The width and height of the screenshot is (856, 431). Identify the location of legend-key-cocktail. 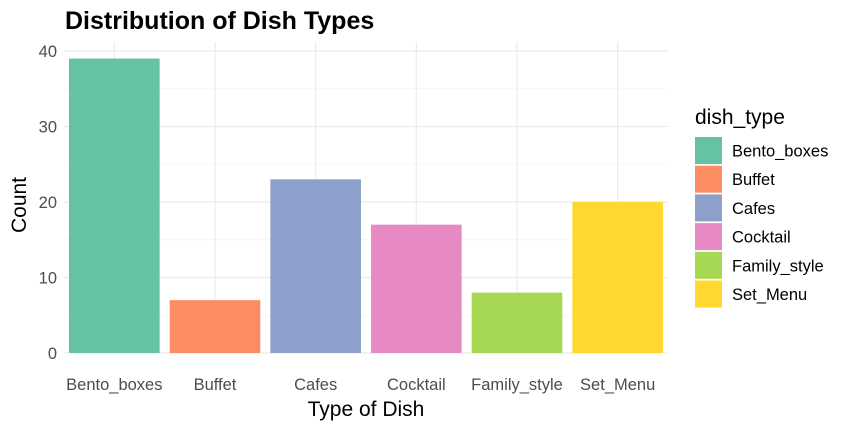
(708, 237).